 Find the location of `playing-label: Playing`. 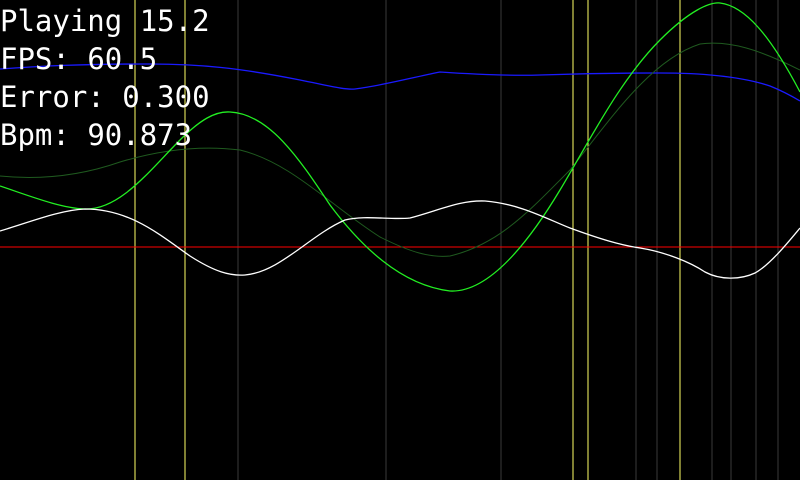

playing-label: Playing is located at coordinates (61, 21).